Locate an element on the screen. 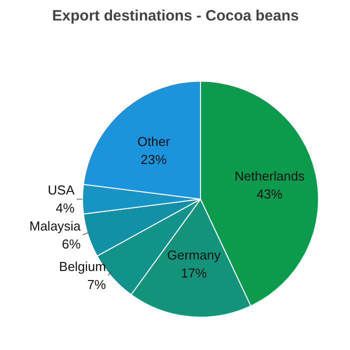  data-label: 6% is located at coordinates (72, 244).